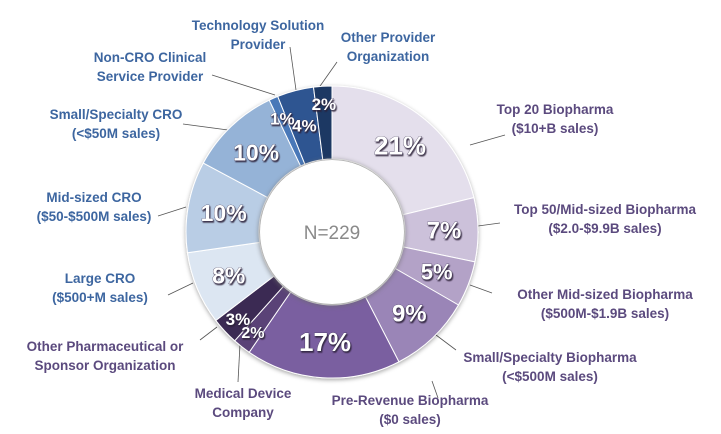 The width and height of the screenshot is (721, 434). I want to click on slice-category-label-line: ($0 sales), so click(410, 419).